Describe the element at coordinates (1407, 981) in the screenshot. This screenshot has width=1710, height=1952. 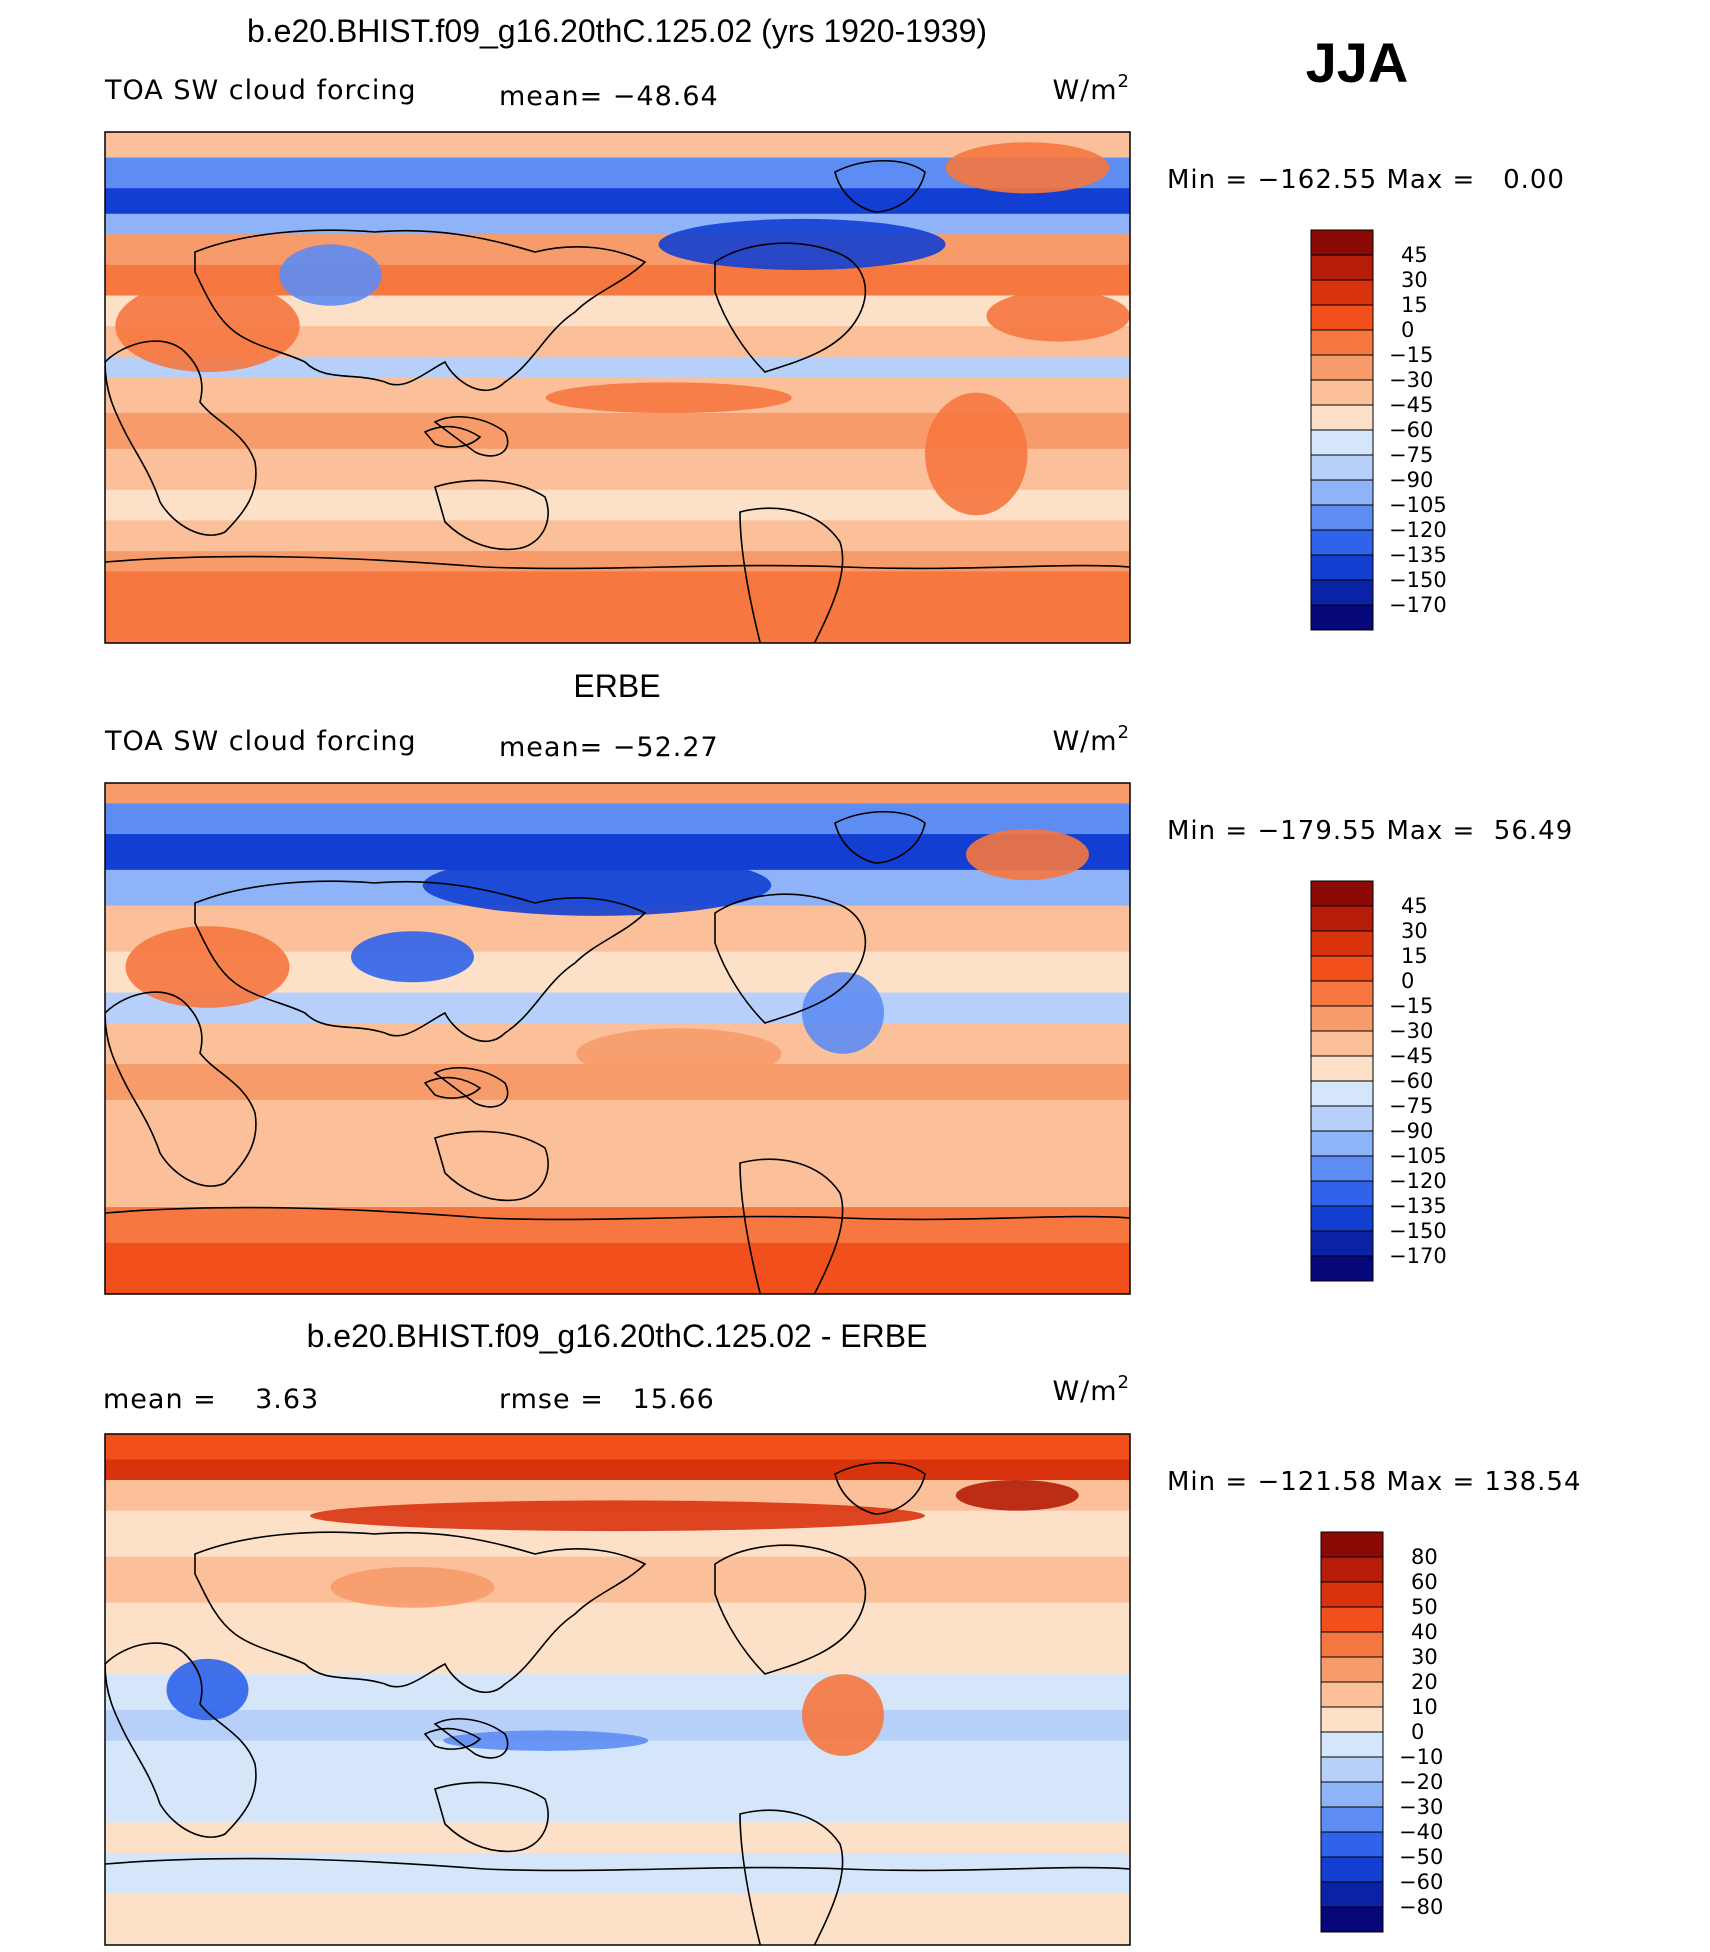
I see `colorbar-tick-label: 0` at that location.